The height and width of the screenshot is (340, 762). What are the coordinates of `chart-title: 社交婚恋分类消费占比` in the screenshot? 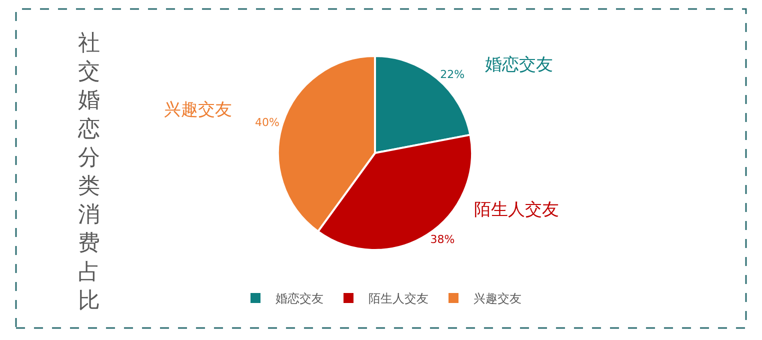 It's located at (89, 172).